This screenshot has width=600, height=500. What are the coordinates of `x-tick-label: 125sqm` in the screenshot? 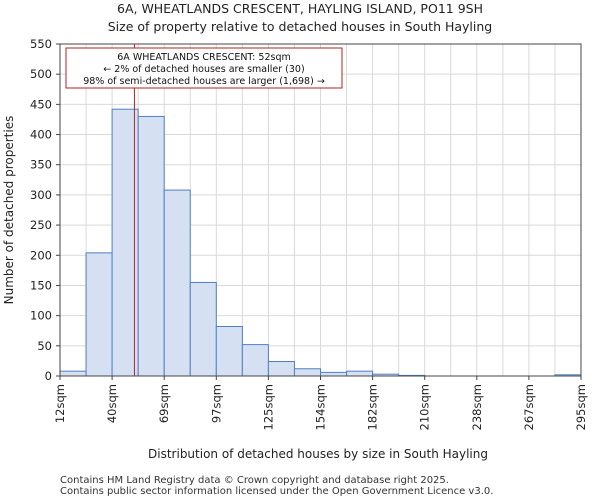 It's located at (268, 407).